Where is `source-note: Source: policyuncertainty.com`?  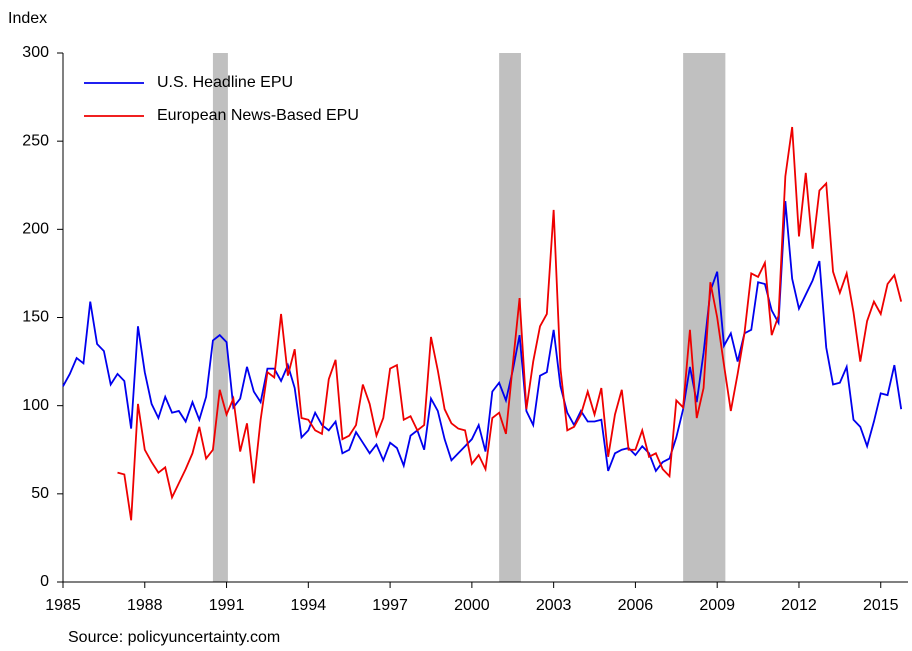 source-note: Source: policyuncertainty.com is located at coordinates (174, 637).